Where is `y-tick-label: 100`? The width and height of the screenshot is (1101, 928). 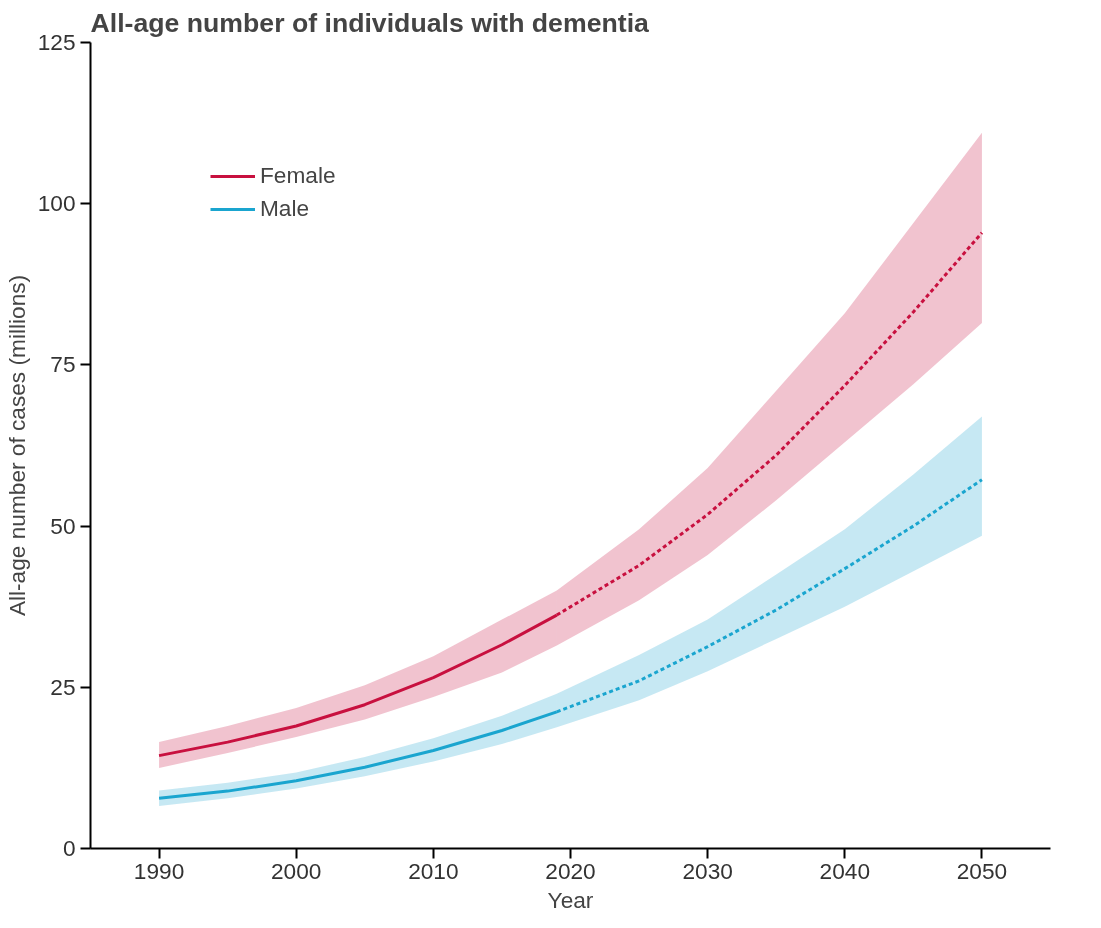 y-tick-label: 100 is located at coordinates (56, 203).